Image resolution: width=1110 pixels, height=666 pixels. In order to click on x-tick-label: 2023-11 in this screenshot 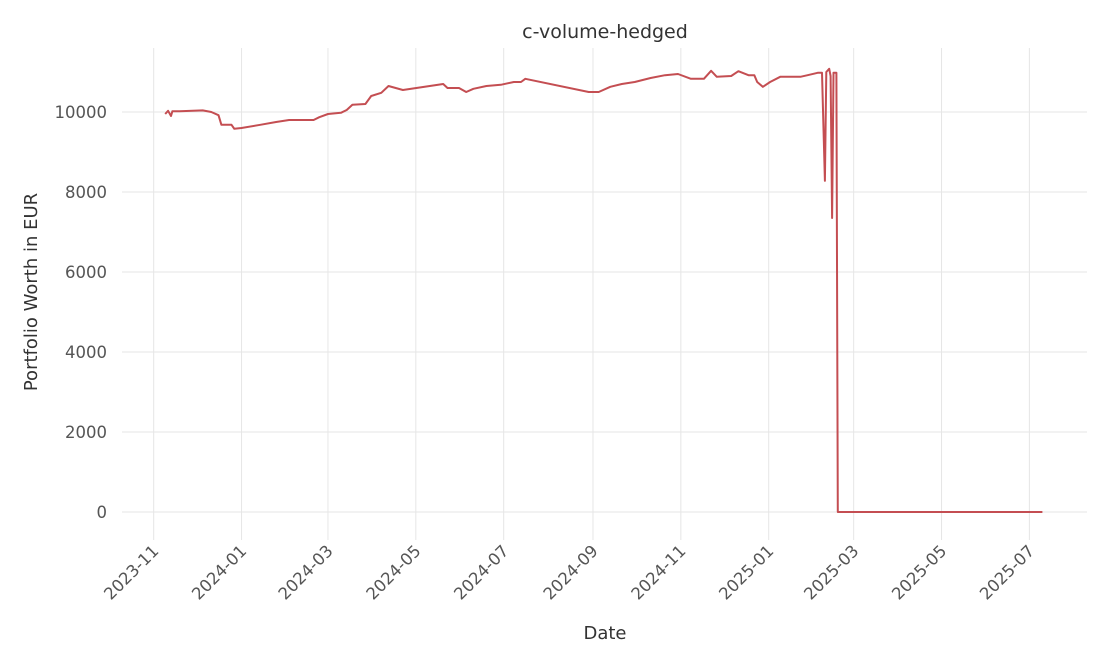, I will do `click(131, 572)`.